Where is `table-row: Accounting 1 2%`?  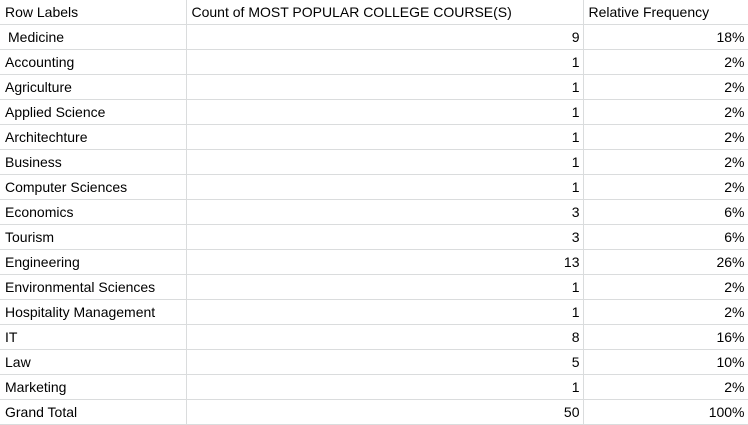
table-row: Accounting 1 2% is located at coordinates (374, 62).